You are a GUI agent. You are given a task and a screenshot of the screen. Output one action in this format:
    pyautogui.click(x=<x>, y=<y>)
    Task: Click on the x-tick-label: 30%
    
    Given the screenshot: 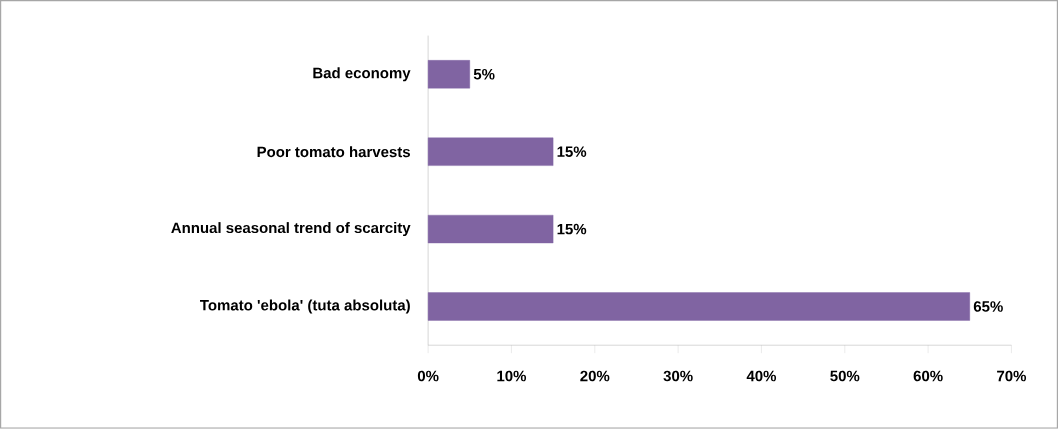 What is the action you would take?
    pyautogui.click(x=678, y=376)
    